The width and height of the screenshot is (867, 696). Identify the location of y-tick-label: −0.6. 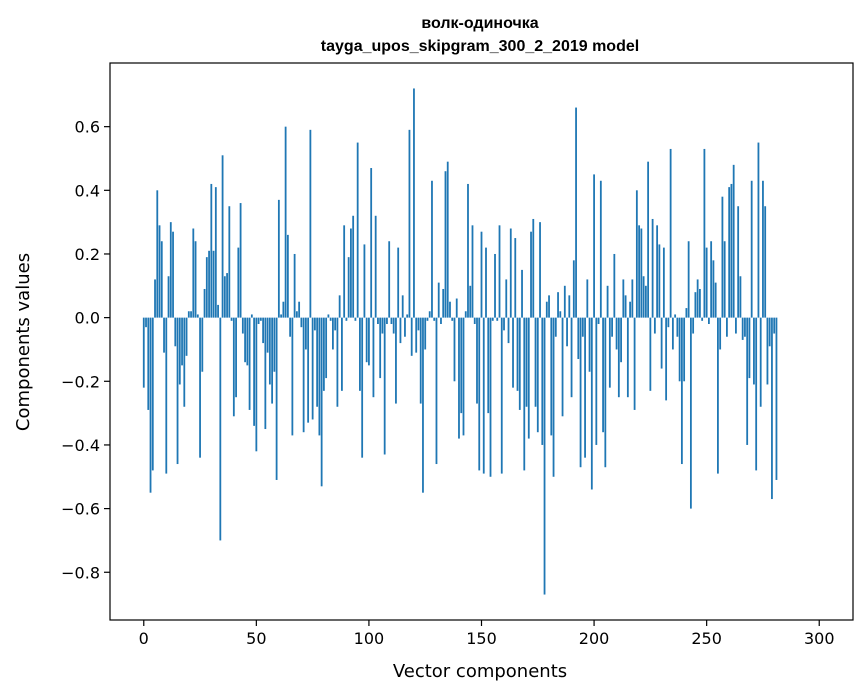
(80, 509).